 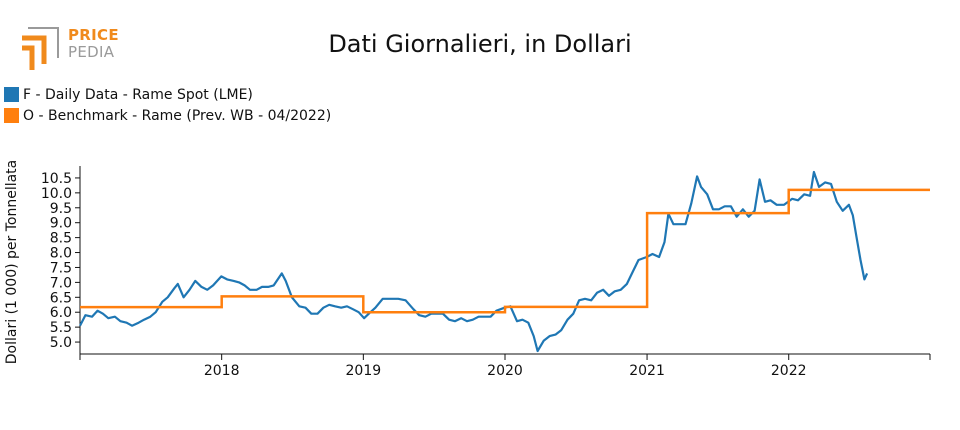 I want to click on y-tick-label: 9.0, so click(x=61, y=224).